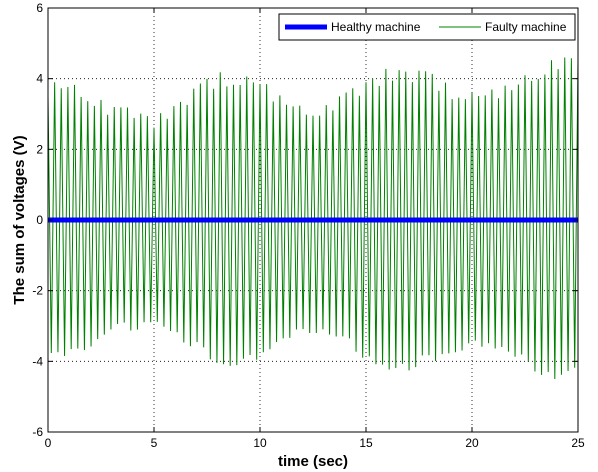 The width and height of the screenshot is (598, 472). What do you see at coordinates (48, 443) in the screenshot?
I see `x-tick-label: 0` at bounding box center [48, 443].